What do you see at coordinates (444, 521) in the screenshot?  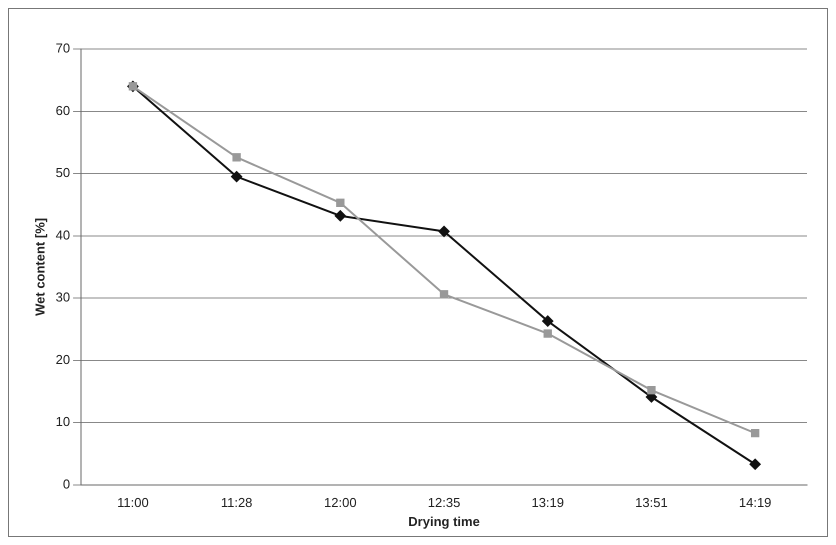 I see `x-axis-title: Drying time` at bounding box center [444, 521].